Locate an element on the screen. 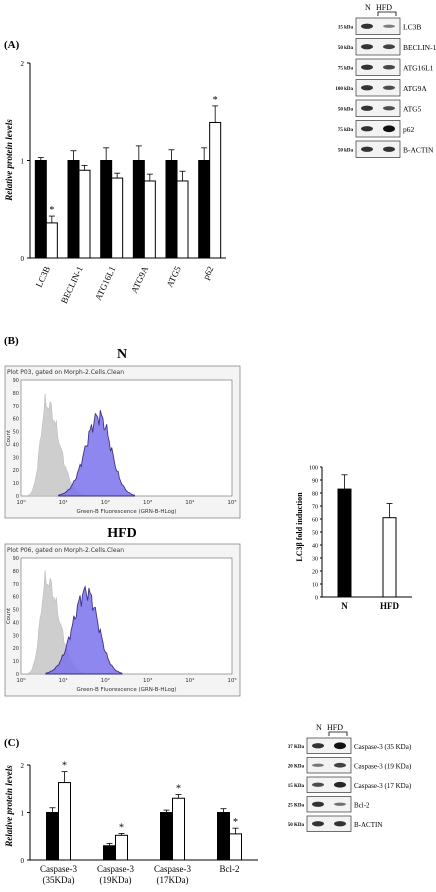 This screenshot has height=892, width=436. y-tick-label: 2 is located at coordinates (23, 766).